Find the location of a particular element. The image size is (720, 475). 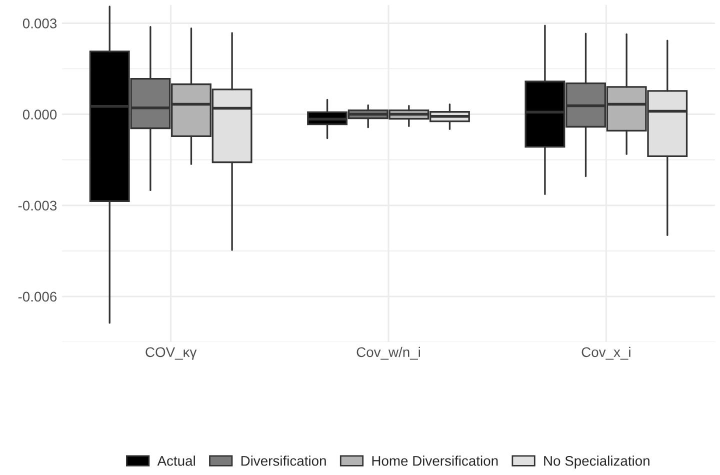

legend-label: Diversification is located at coordinates (283, 461).